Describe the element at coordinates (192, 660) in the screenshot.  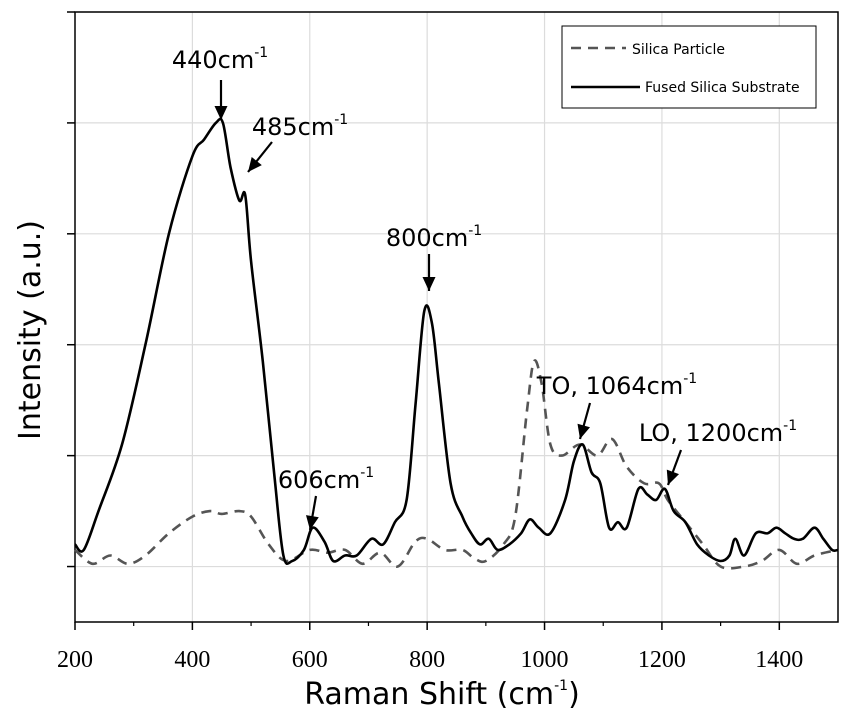
I see `x-tick-label: 400` at that location.